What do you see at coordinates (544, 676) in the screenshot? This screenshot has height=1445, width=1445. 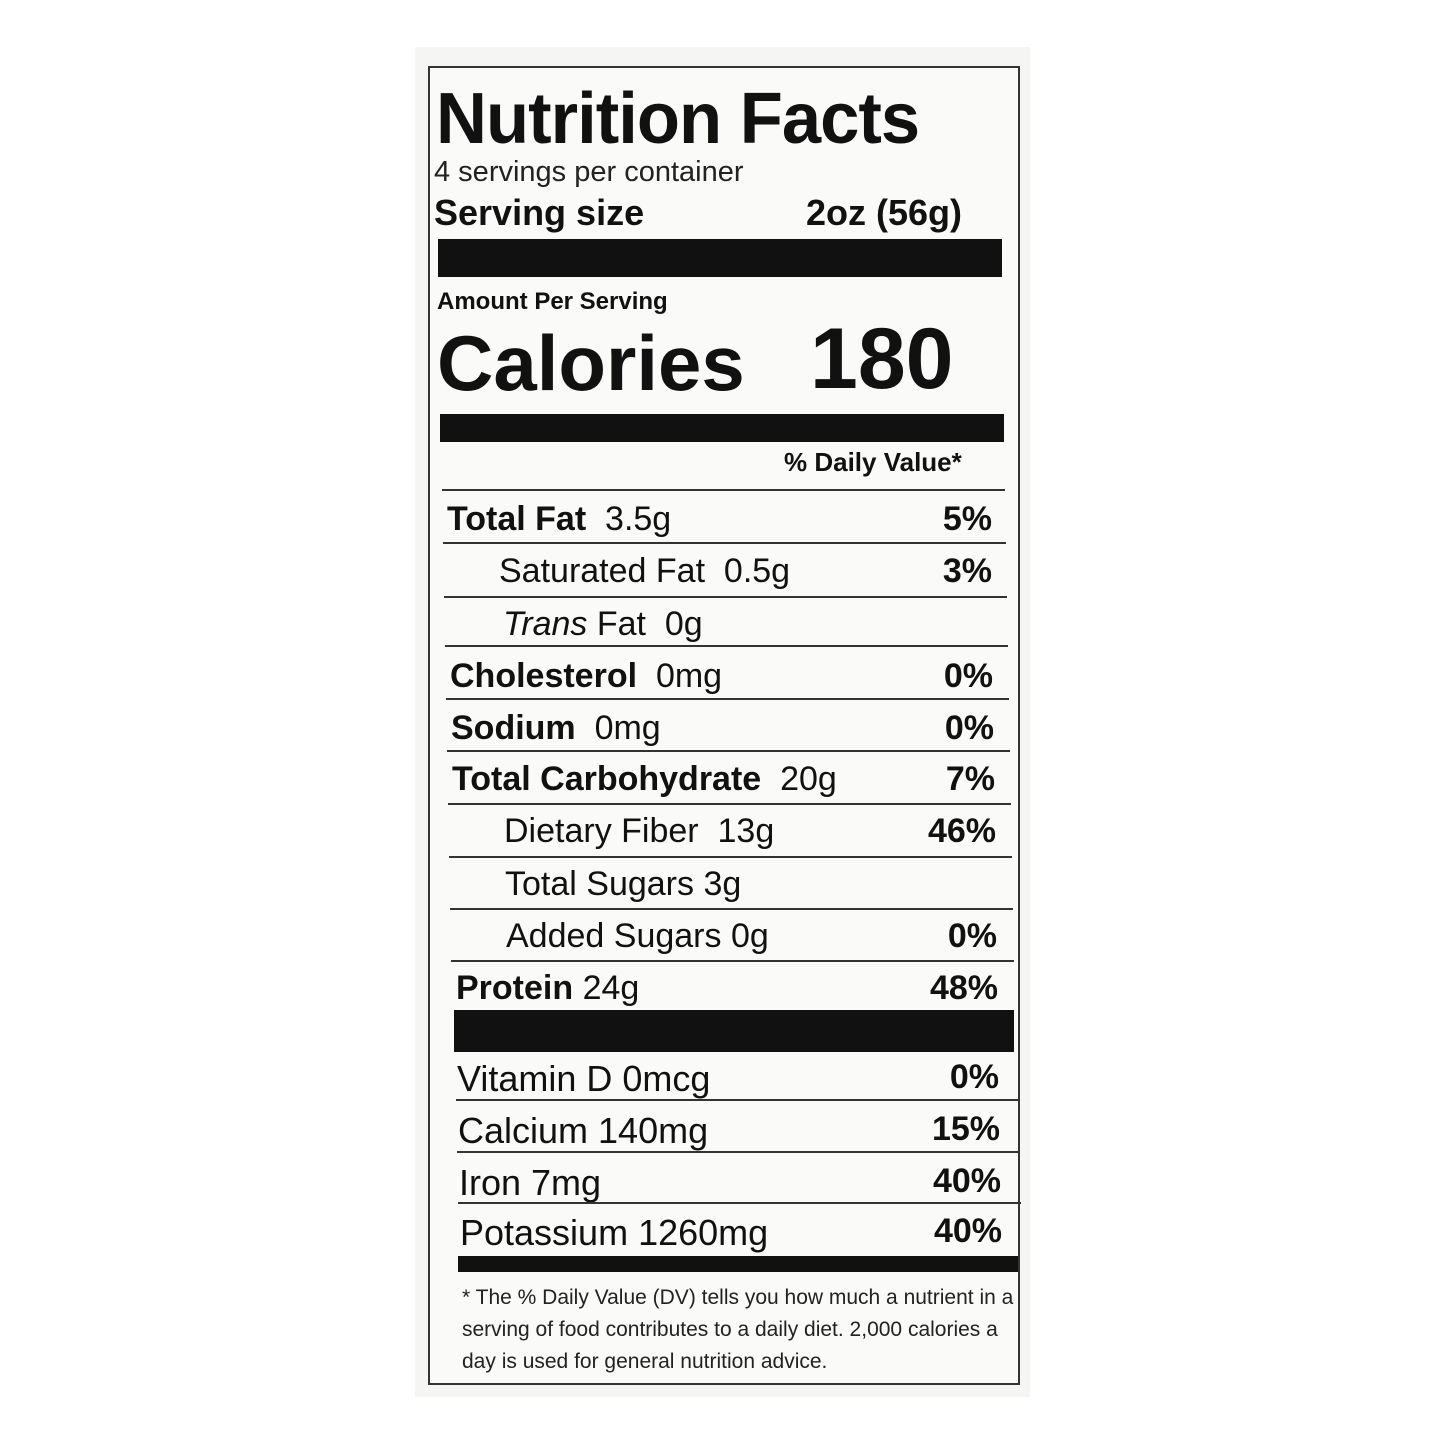 I see `nutrient-name: Cholesterol` at bounding box center [544, 676].